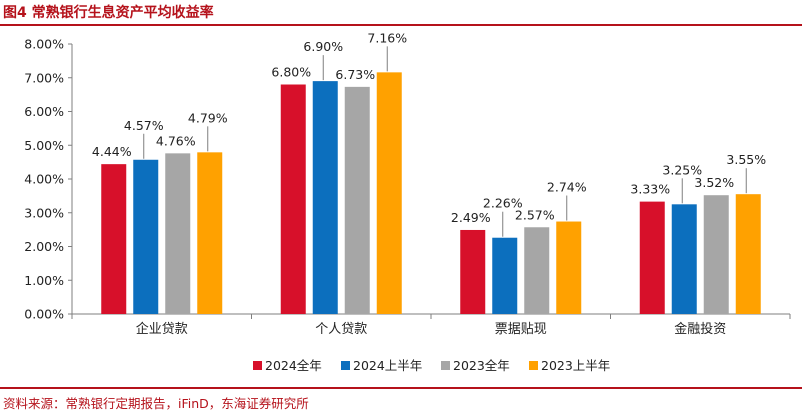 The width and height of the screenshot is (802, 416). I want to click on y-tick-label: 3.00%, so click(44, 212).